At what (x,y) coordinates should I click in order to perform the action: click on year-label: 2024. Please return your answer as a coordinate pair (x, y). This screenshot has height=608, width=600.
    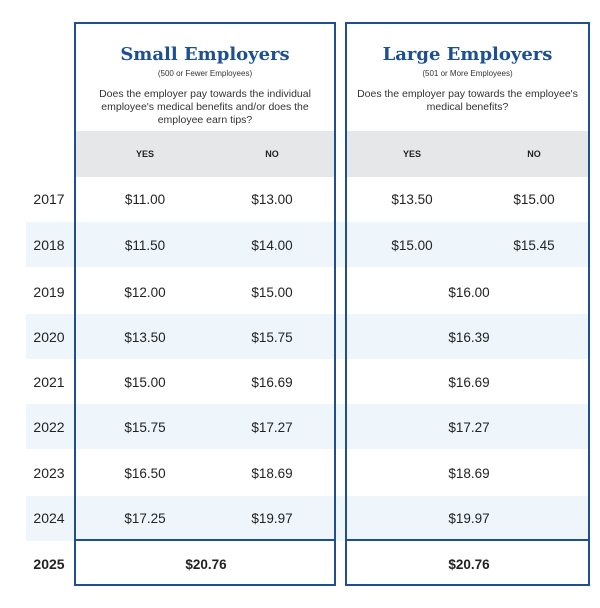
    Looking at the image, I should click on (49, 518).